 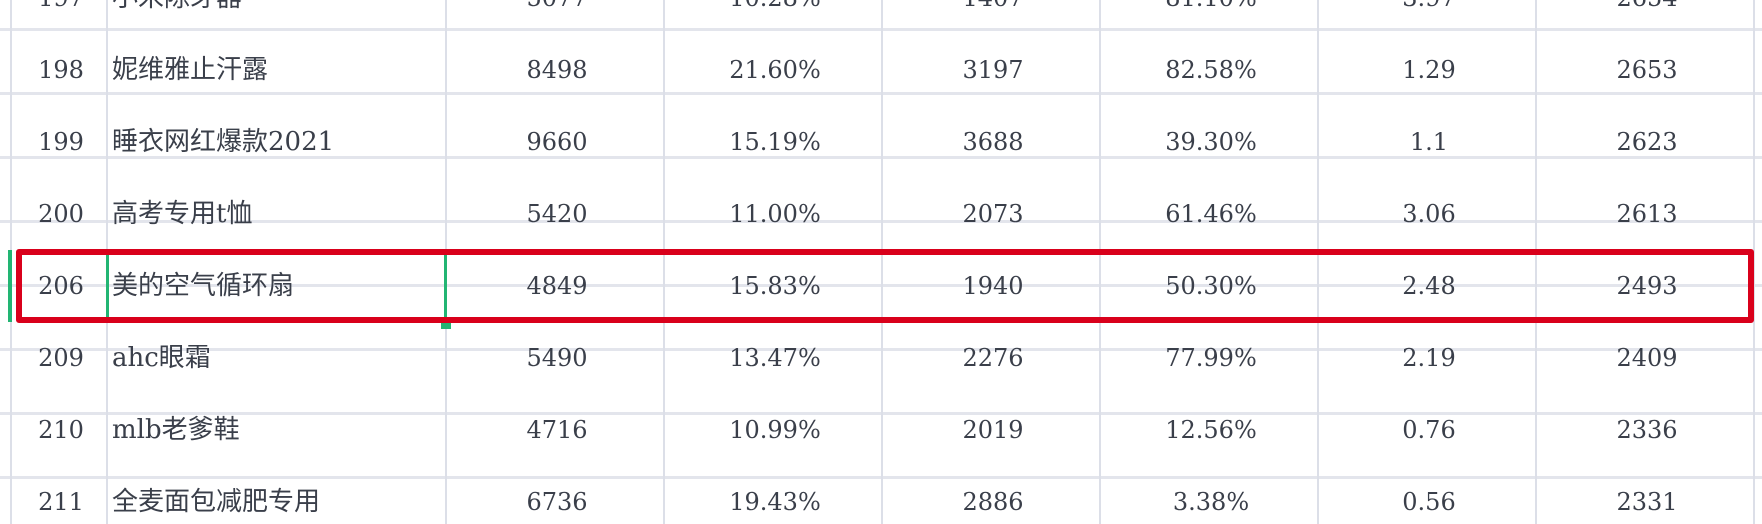 I want to click on ratio-cell: 1.1, so click(x=1429, y=142).